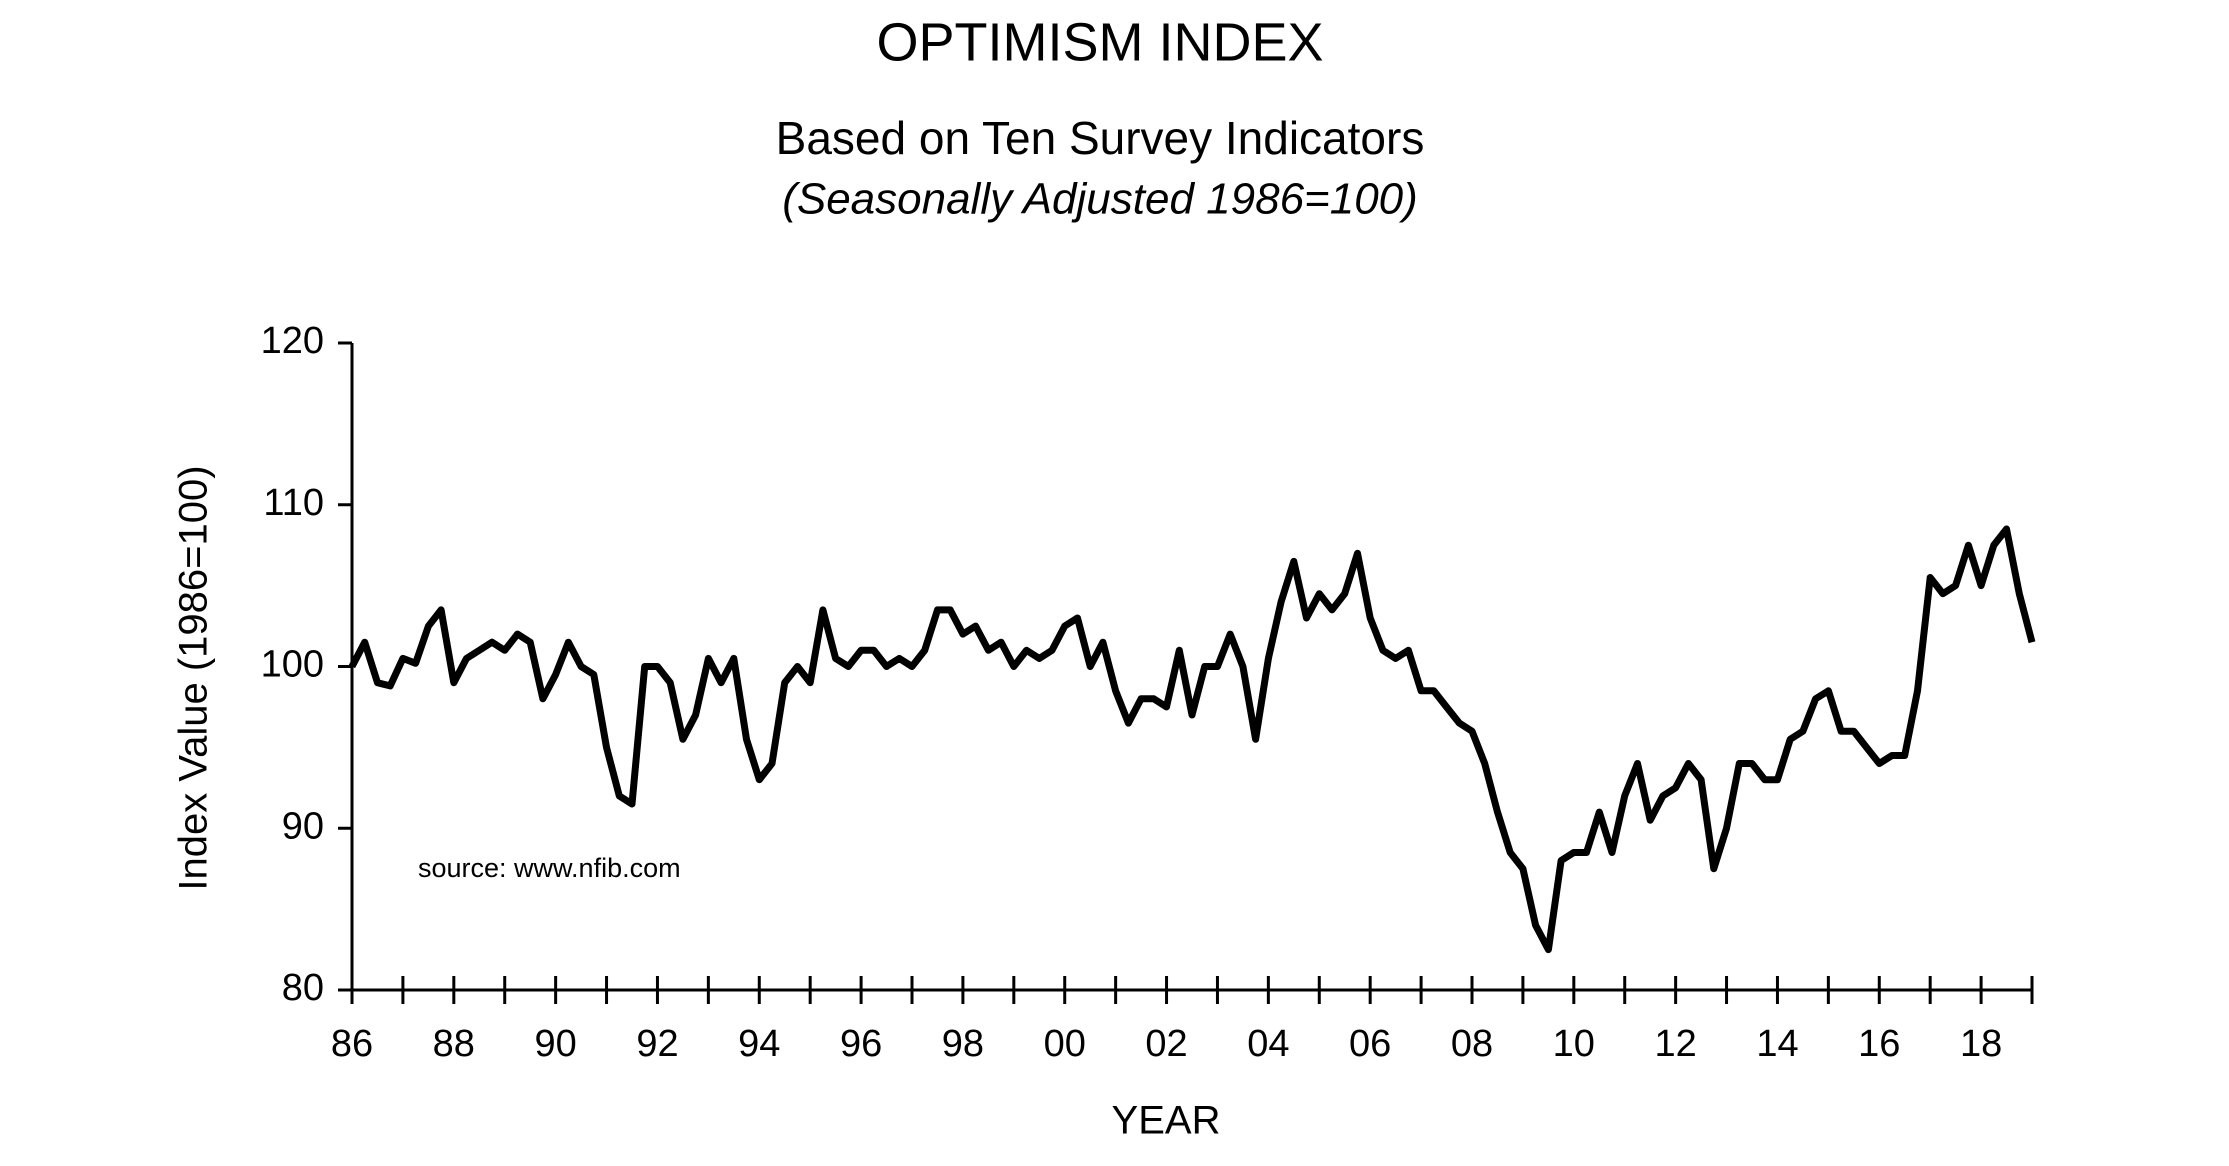 This screenshot has height=1166, width=2229. I want to click on x-tick-label: 94, so click(759, 1044).